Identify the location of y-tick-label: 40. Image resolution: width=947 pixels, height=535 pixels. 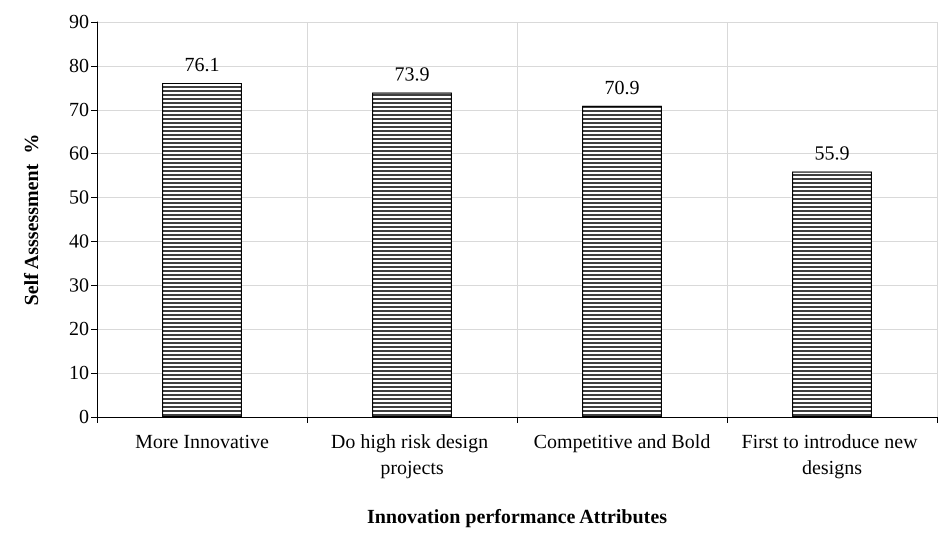
(79, 241).